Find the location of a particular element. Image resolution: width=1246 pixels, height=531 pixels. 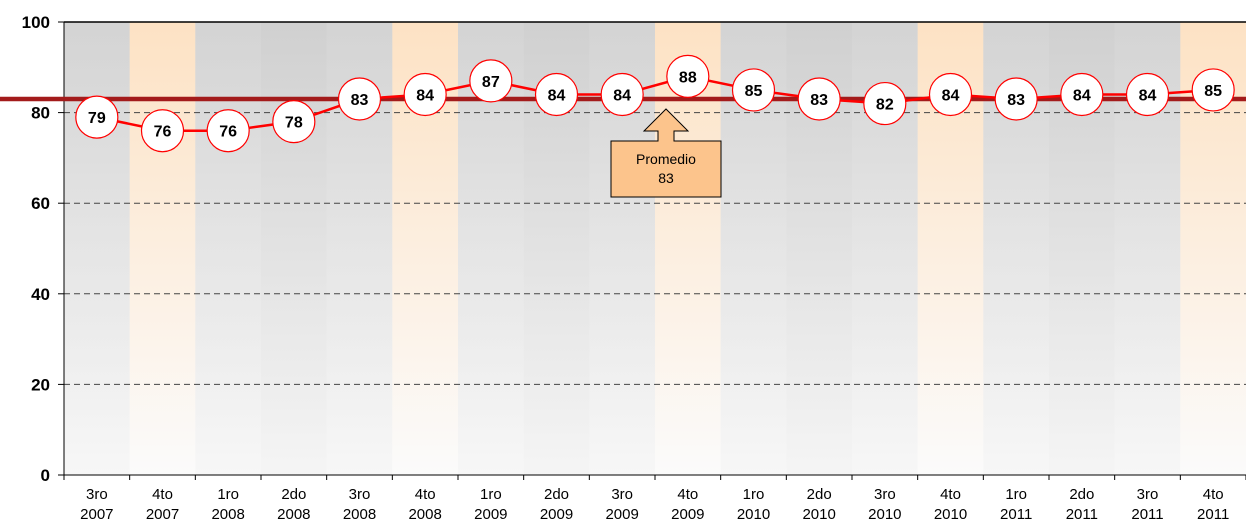

average-callout-value: 83 is located at coordinates (666, 178).